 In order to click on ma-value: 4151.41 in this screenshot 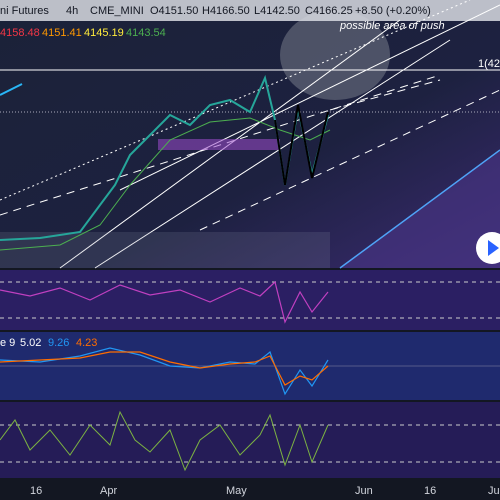, I will do `click(62, 33)`.